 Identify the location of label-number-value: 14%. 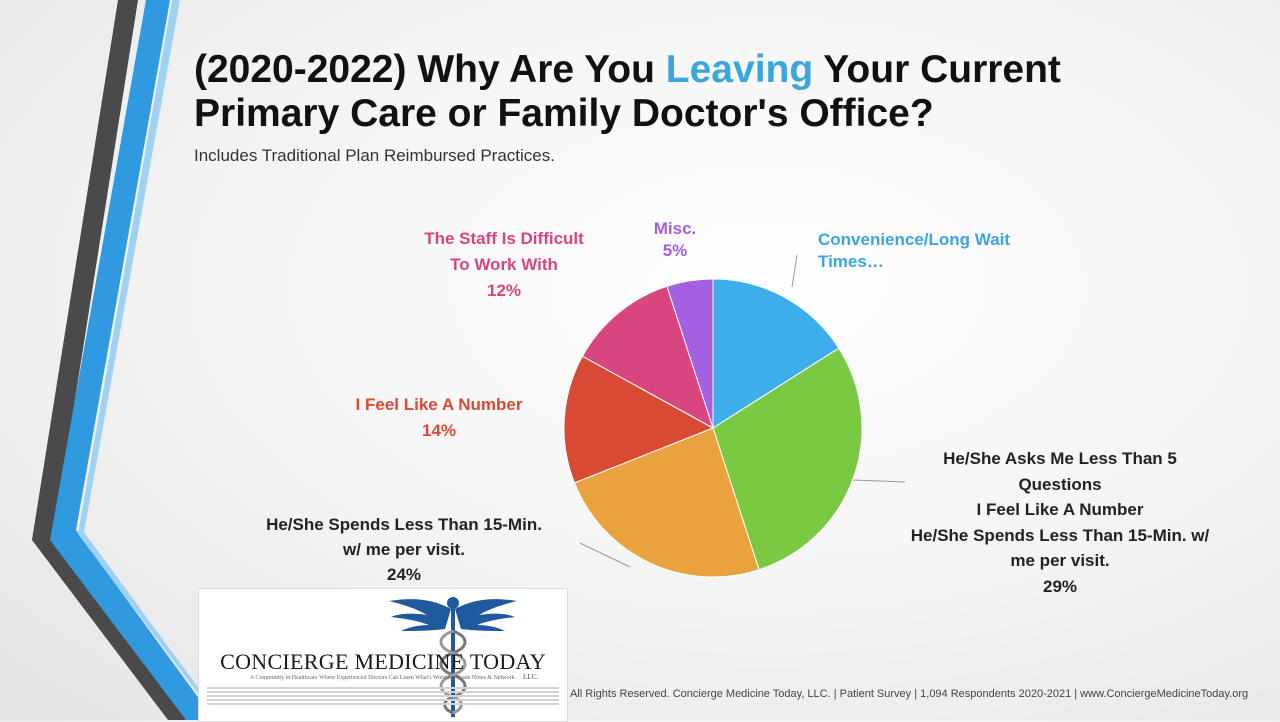
(439, 430).